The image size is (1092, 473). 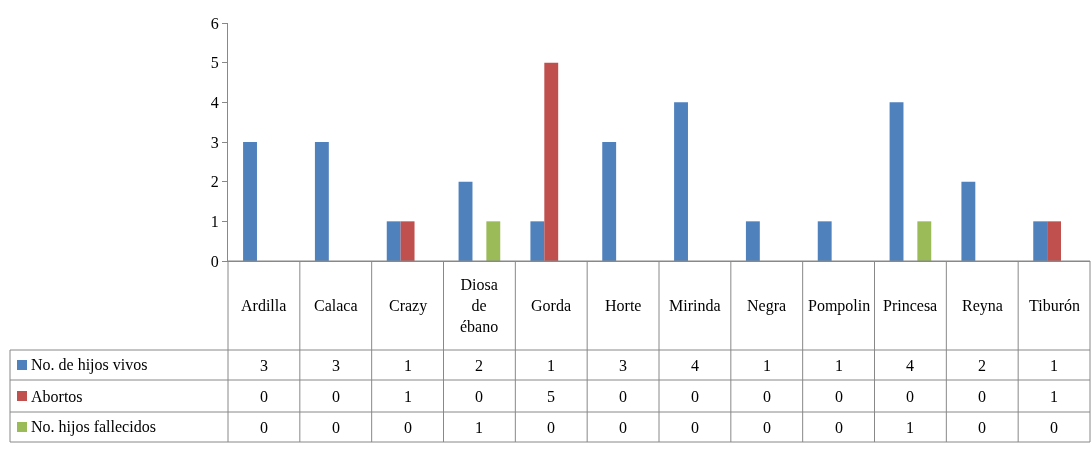 I want to click on x-tick-label: Calaca, so click(x=336, y=305).